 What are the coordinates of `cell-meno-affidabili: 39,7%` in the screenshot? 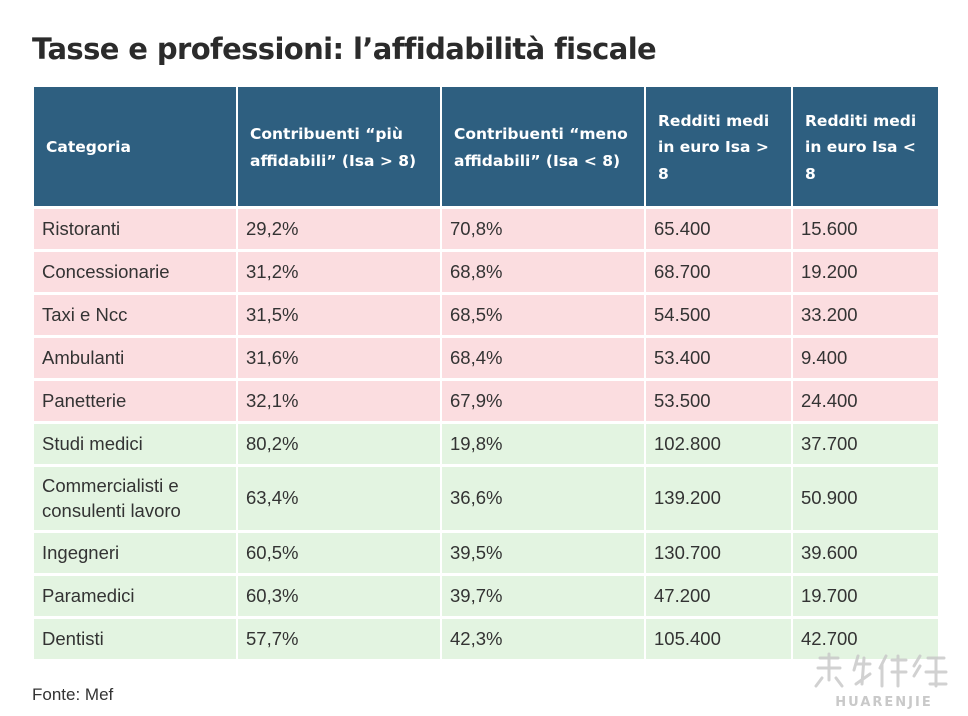 It's located at (543, 596).